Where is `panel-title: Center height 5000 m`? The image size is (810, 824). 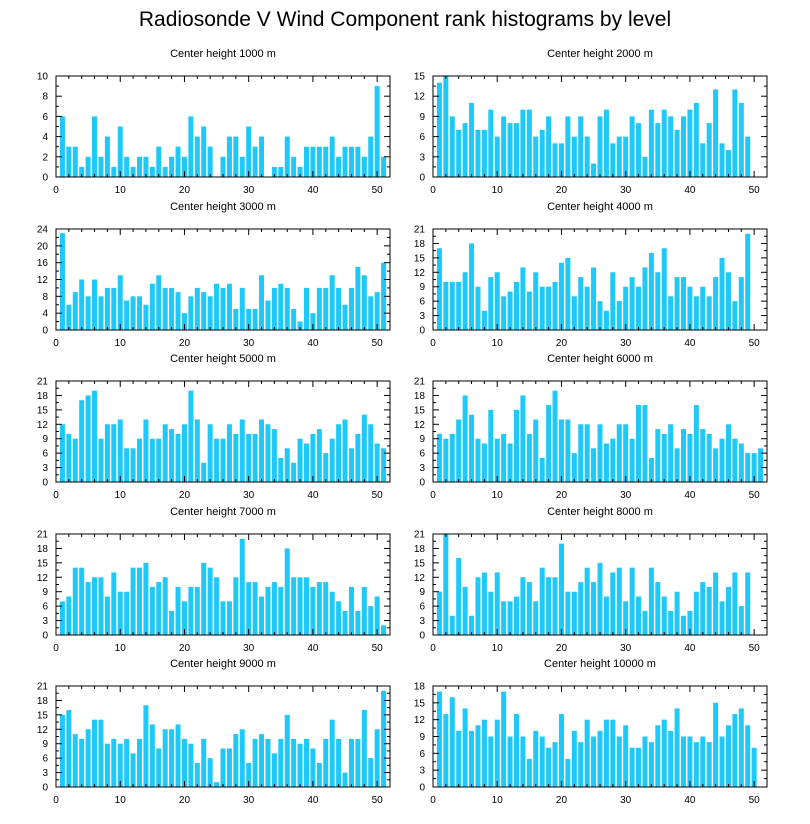 panel-title: Center height 5000 m is located at coordinates (223, 359).